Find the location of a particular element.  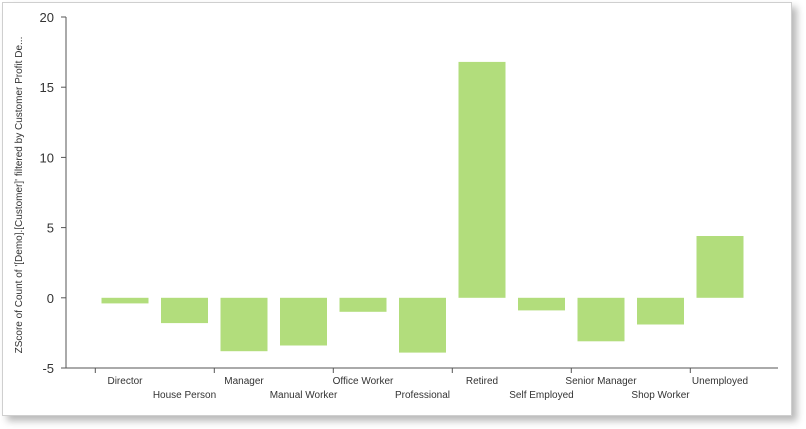

y-tick-label: 10 is located at coordinates (47, 157).